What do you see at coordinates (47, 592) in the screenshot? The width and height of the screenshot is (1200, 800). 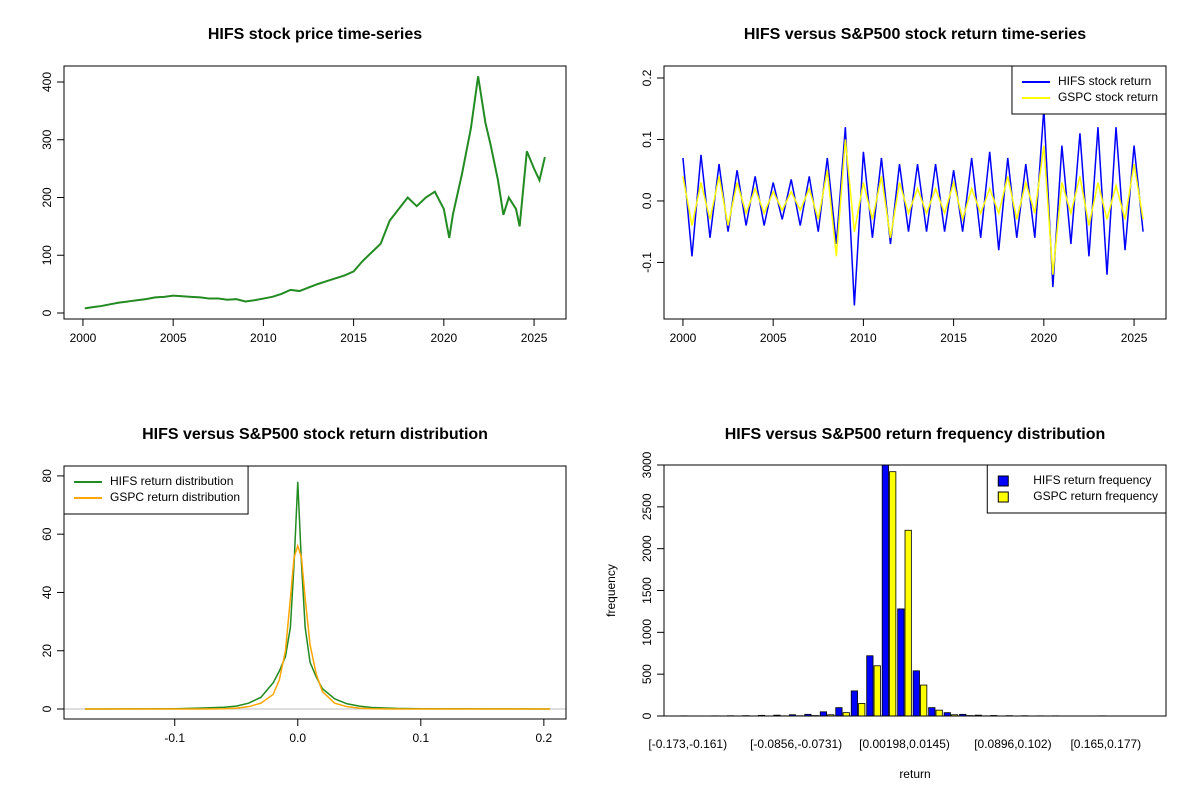 I see `y-tick-label: 40` at bounding box center [47, 592].